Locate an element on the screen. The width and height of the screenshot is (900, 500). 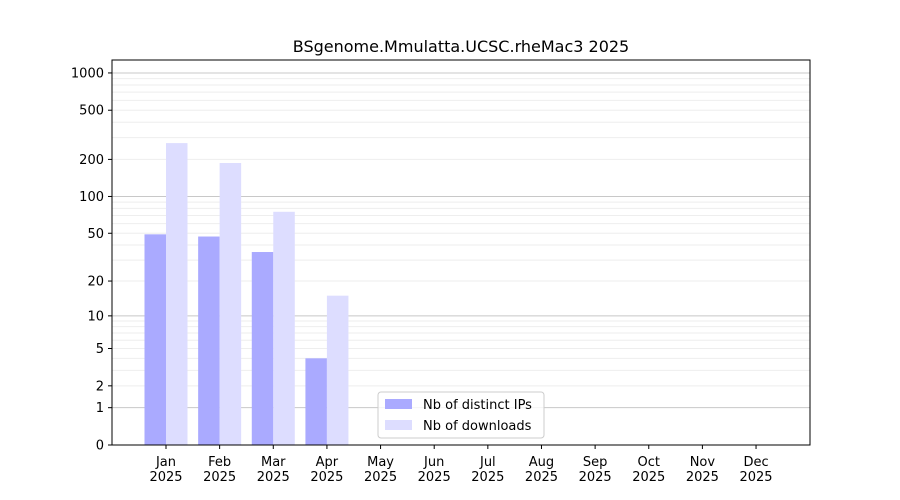
y-axis: 0 1 2 5 10 20 50 100 200 500 1000 is located at coordinates (91, 260).